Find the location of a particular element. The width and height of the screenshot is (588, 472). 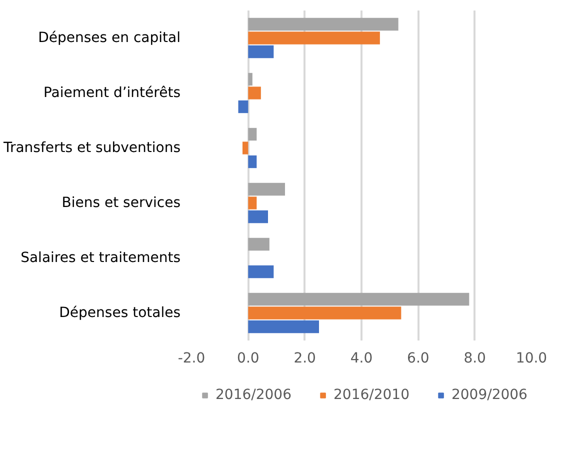

x-tick-label: 2.0 is located at coordinates (305, 358).